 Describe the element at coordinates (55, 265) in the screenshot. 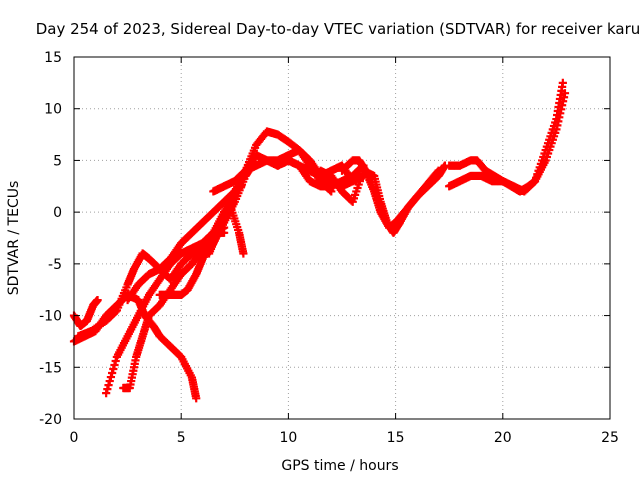

I see `y-tick-label: -5` at that location.